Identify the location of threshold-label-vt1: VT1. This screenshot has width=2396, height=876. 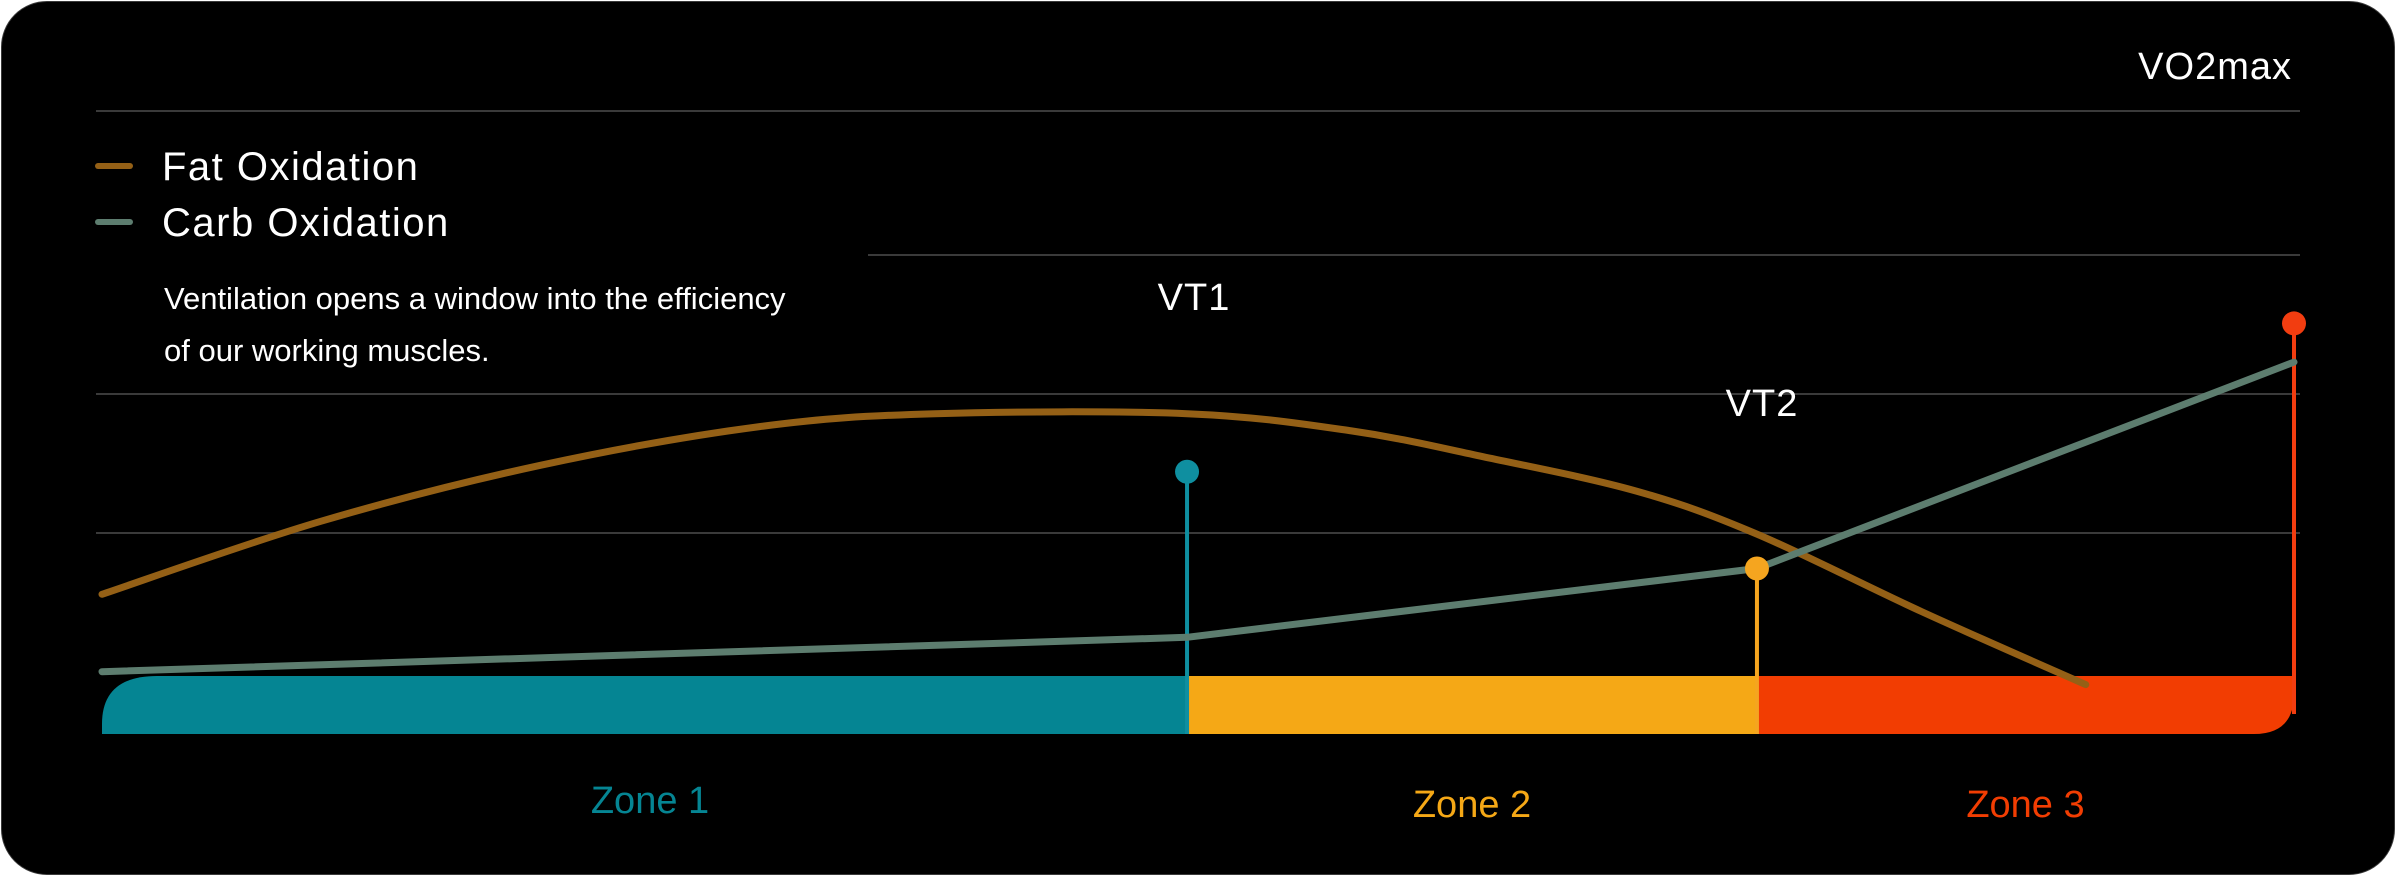
(1194, 298).